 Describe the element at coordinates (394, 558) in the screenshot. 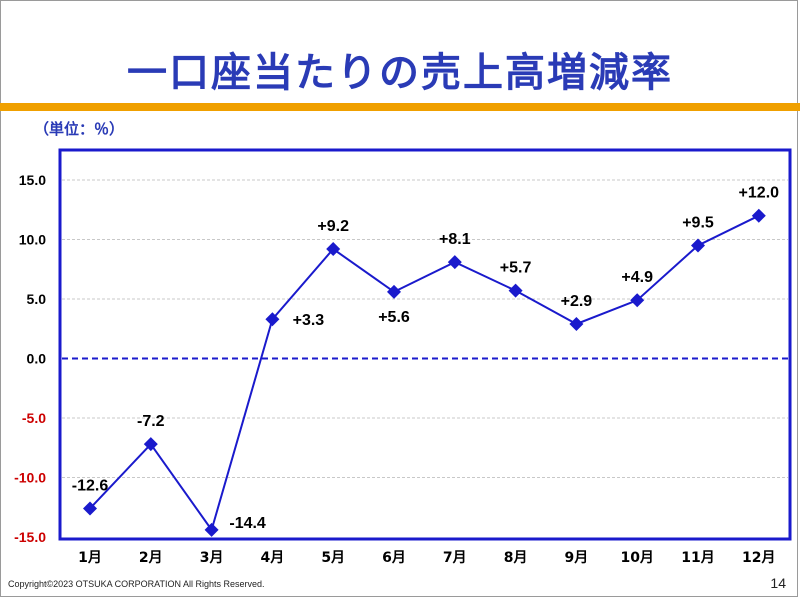

I see `x-tick-label: 6月` at that location.